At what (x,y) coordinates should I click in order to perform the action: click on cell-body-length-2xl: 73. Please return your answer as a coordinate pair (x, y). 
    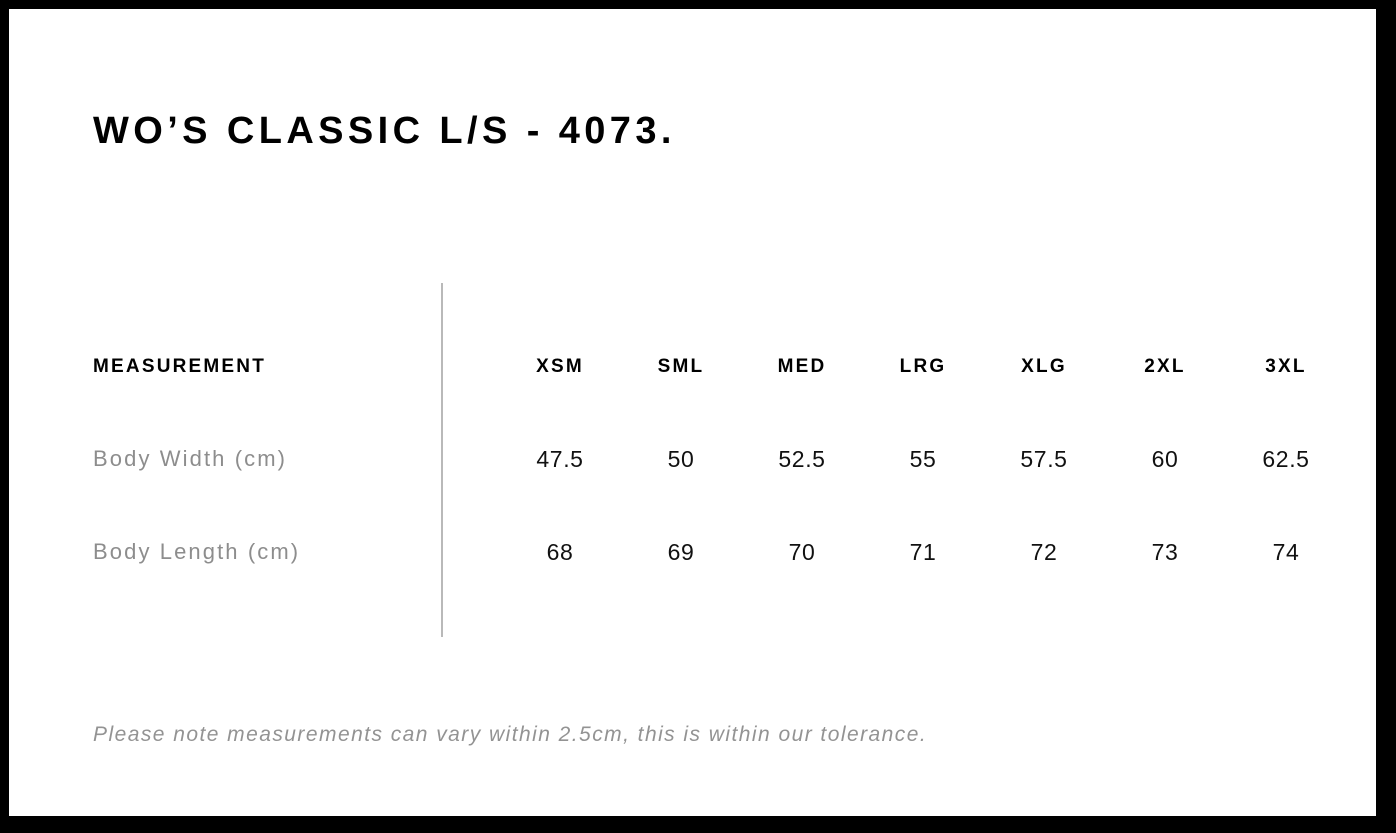
    Looking at the image, I should click on (1165, 552).